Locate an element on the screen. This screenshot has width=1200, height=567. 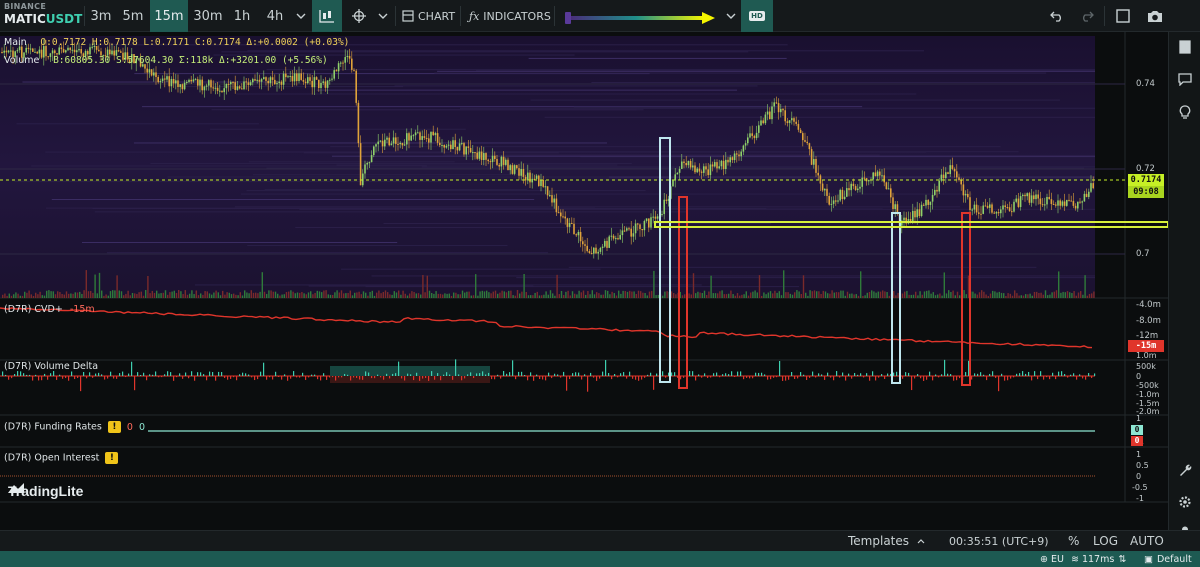
cvd-pane-header: (D7R) CVD+ -15m is located at coordinates (49, 309).